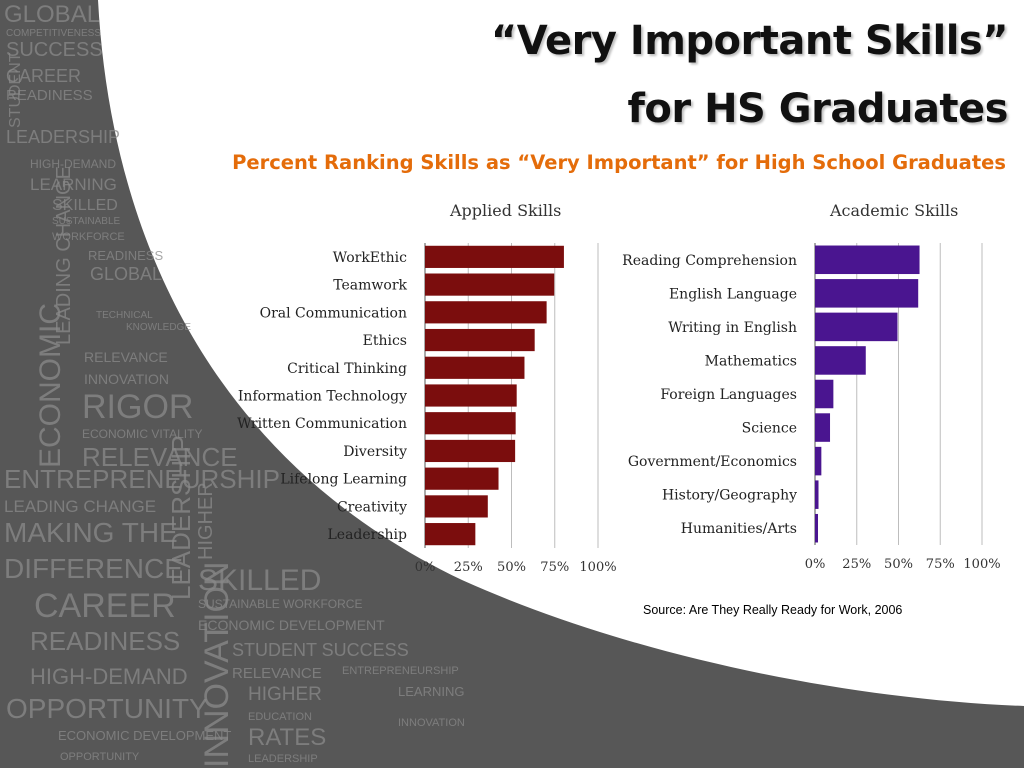  Describe the element at coordinates (287, 737) in the screenshot. I see `background-word: RATES` at that location.